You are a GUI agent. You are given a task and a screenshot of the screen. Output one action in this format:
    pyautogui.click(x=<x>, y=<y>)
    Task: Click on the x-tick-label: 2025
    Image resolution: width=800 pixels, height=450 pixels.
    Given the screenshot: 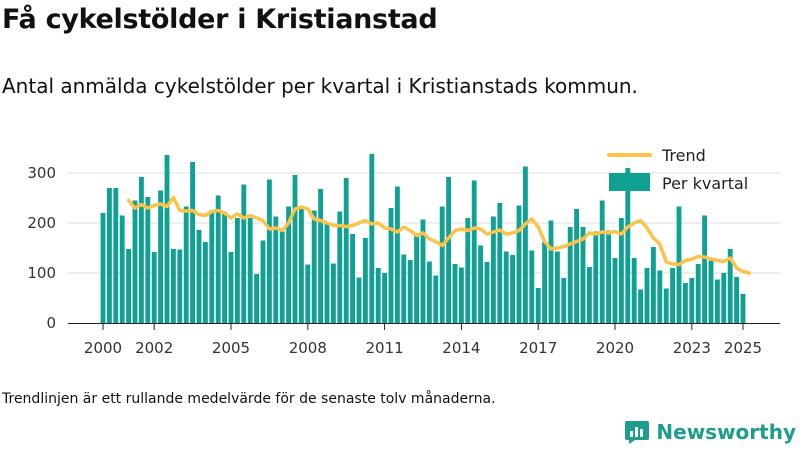 What is the action you would take?
    pyautogui.click(x=743, y=348)
    